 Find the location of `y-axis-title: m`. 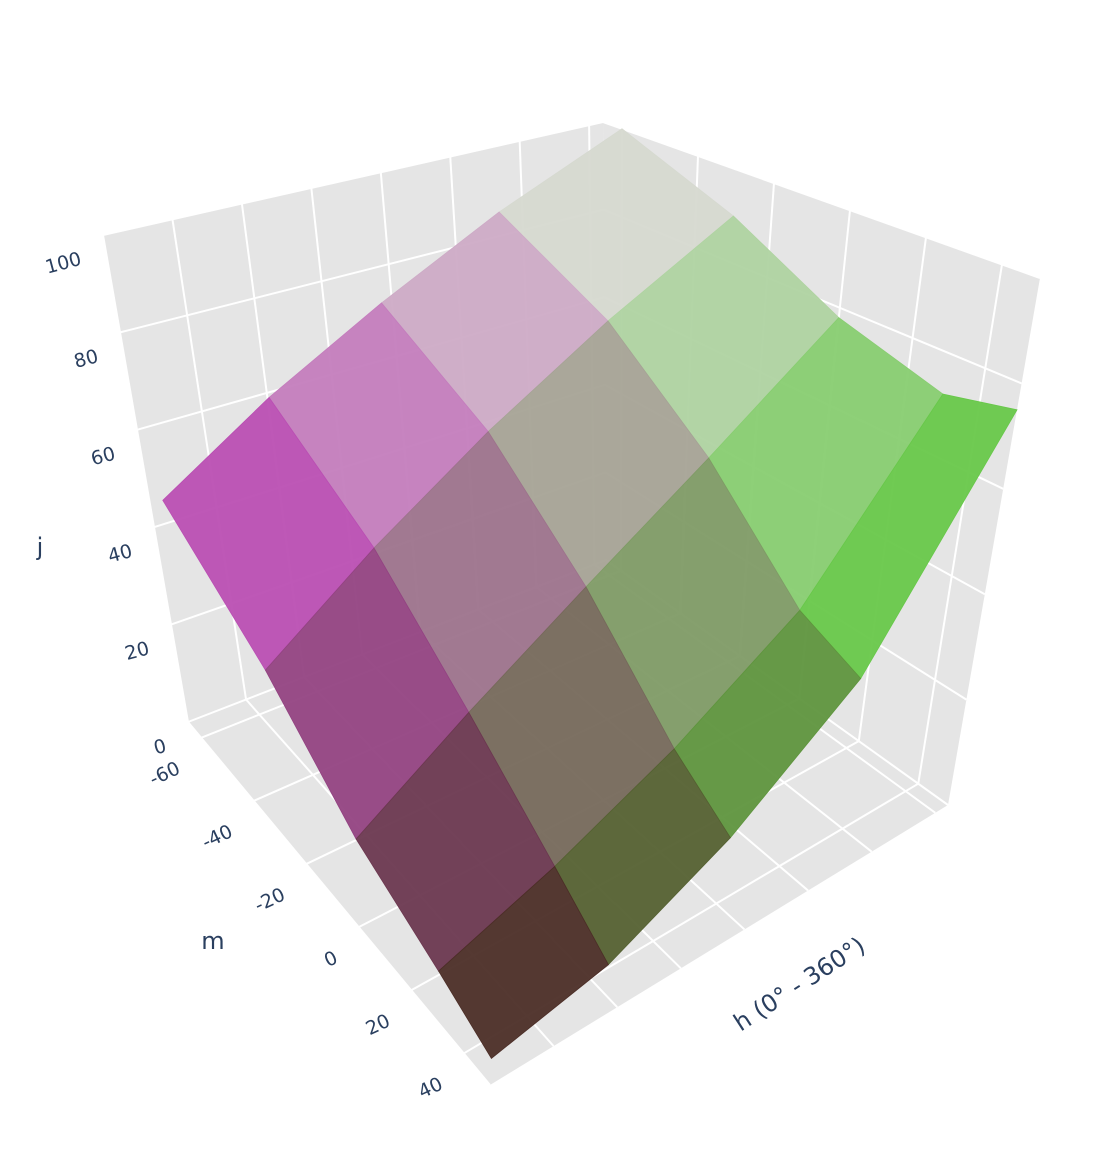

y-axis-title: m is located at coordinates (212, 941).